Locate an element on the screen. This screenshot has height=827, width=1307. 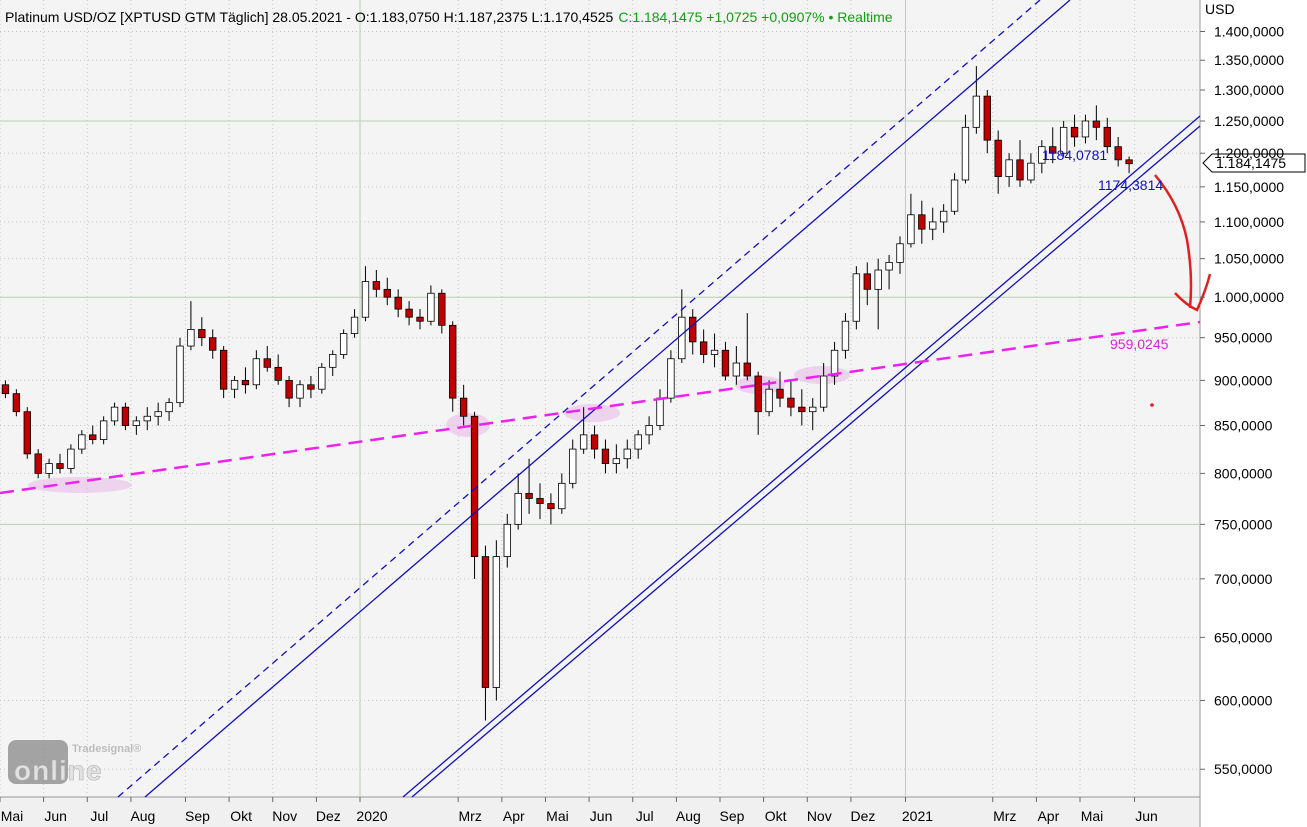
logo-name: online is located at coordinates (58, 770).